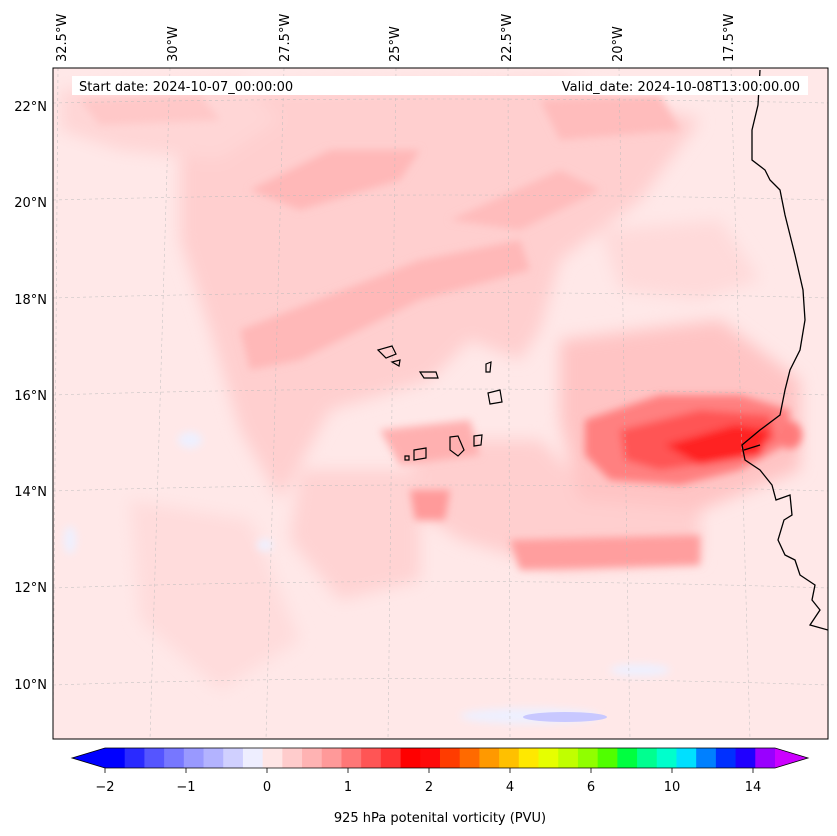 Image resolution: width=837 pixels, height=836 pixels. Describe the element at coordinates (729, 38) in the screenshot. I see `lon-label-17-5w: 17.5°W` at that location.